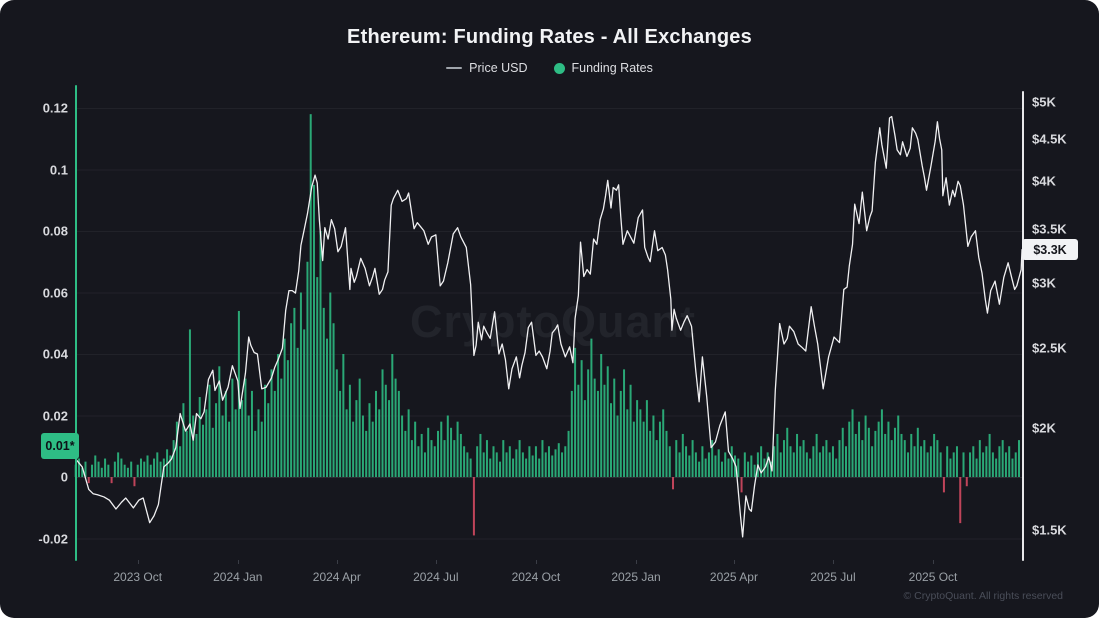 The width and height of the screenshot is (1099, 618). Describe the element at coordinates (58, 169) in the screenshot. I see `y-left-tick-label: 0.1` at that location.